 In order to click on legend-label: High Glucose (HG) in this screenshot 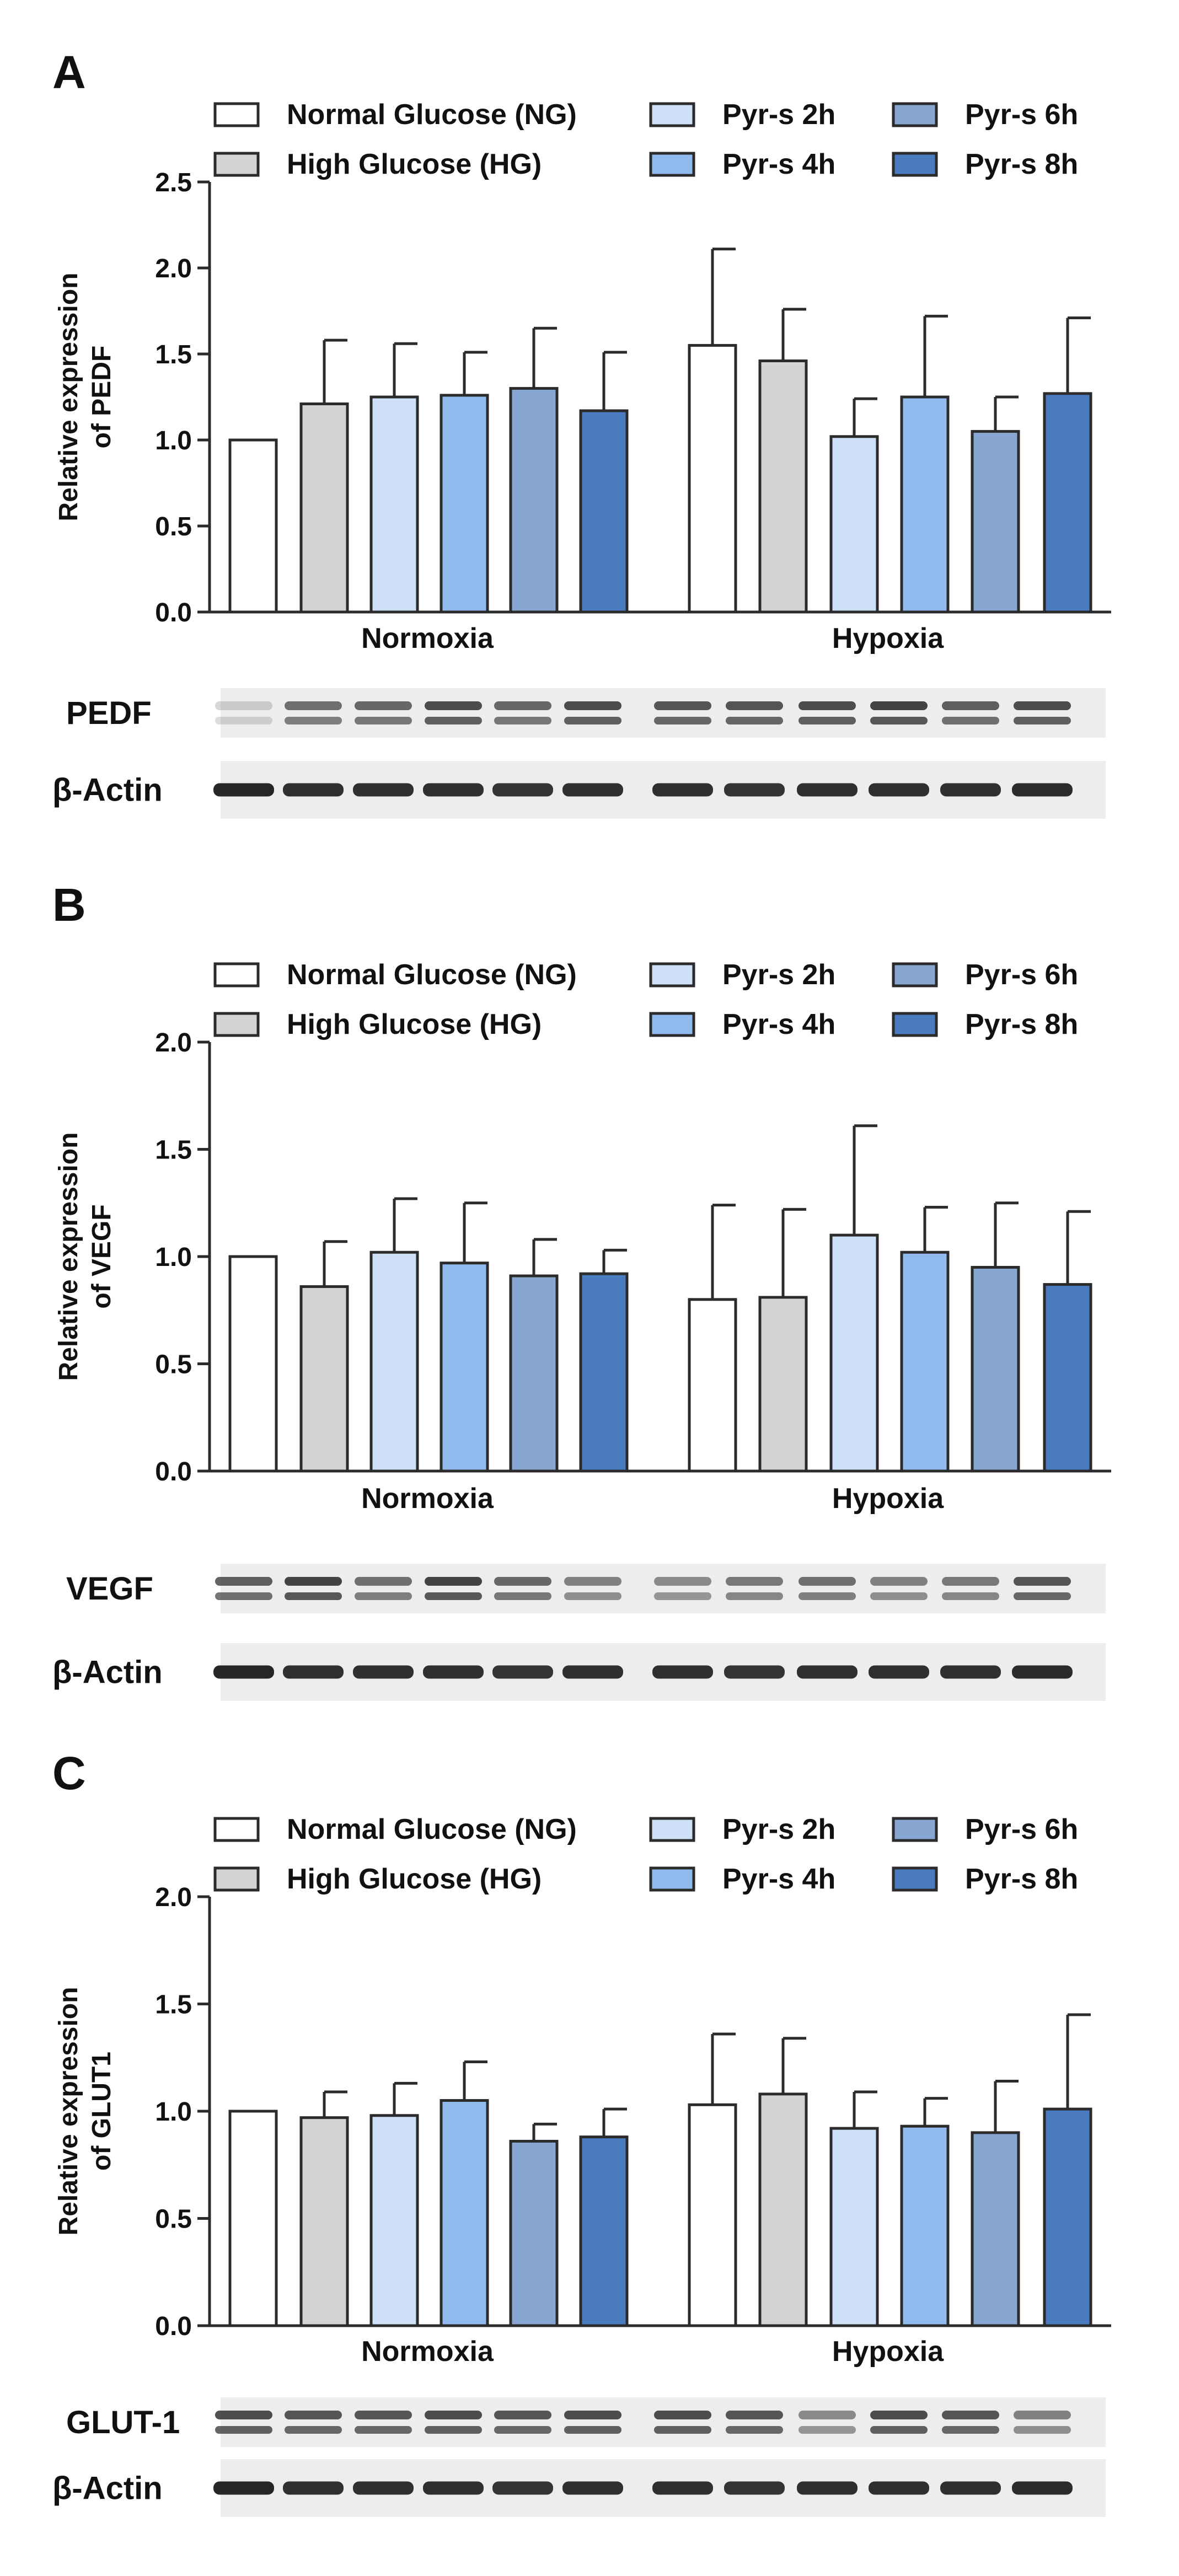, I will do `click(415, 164)`.